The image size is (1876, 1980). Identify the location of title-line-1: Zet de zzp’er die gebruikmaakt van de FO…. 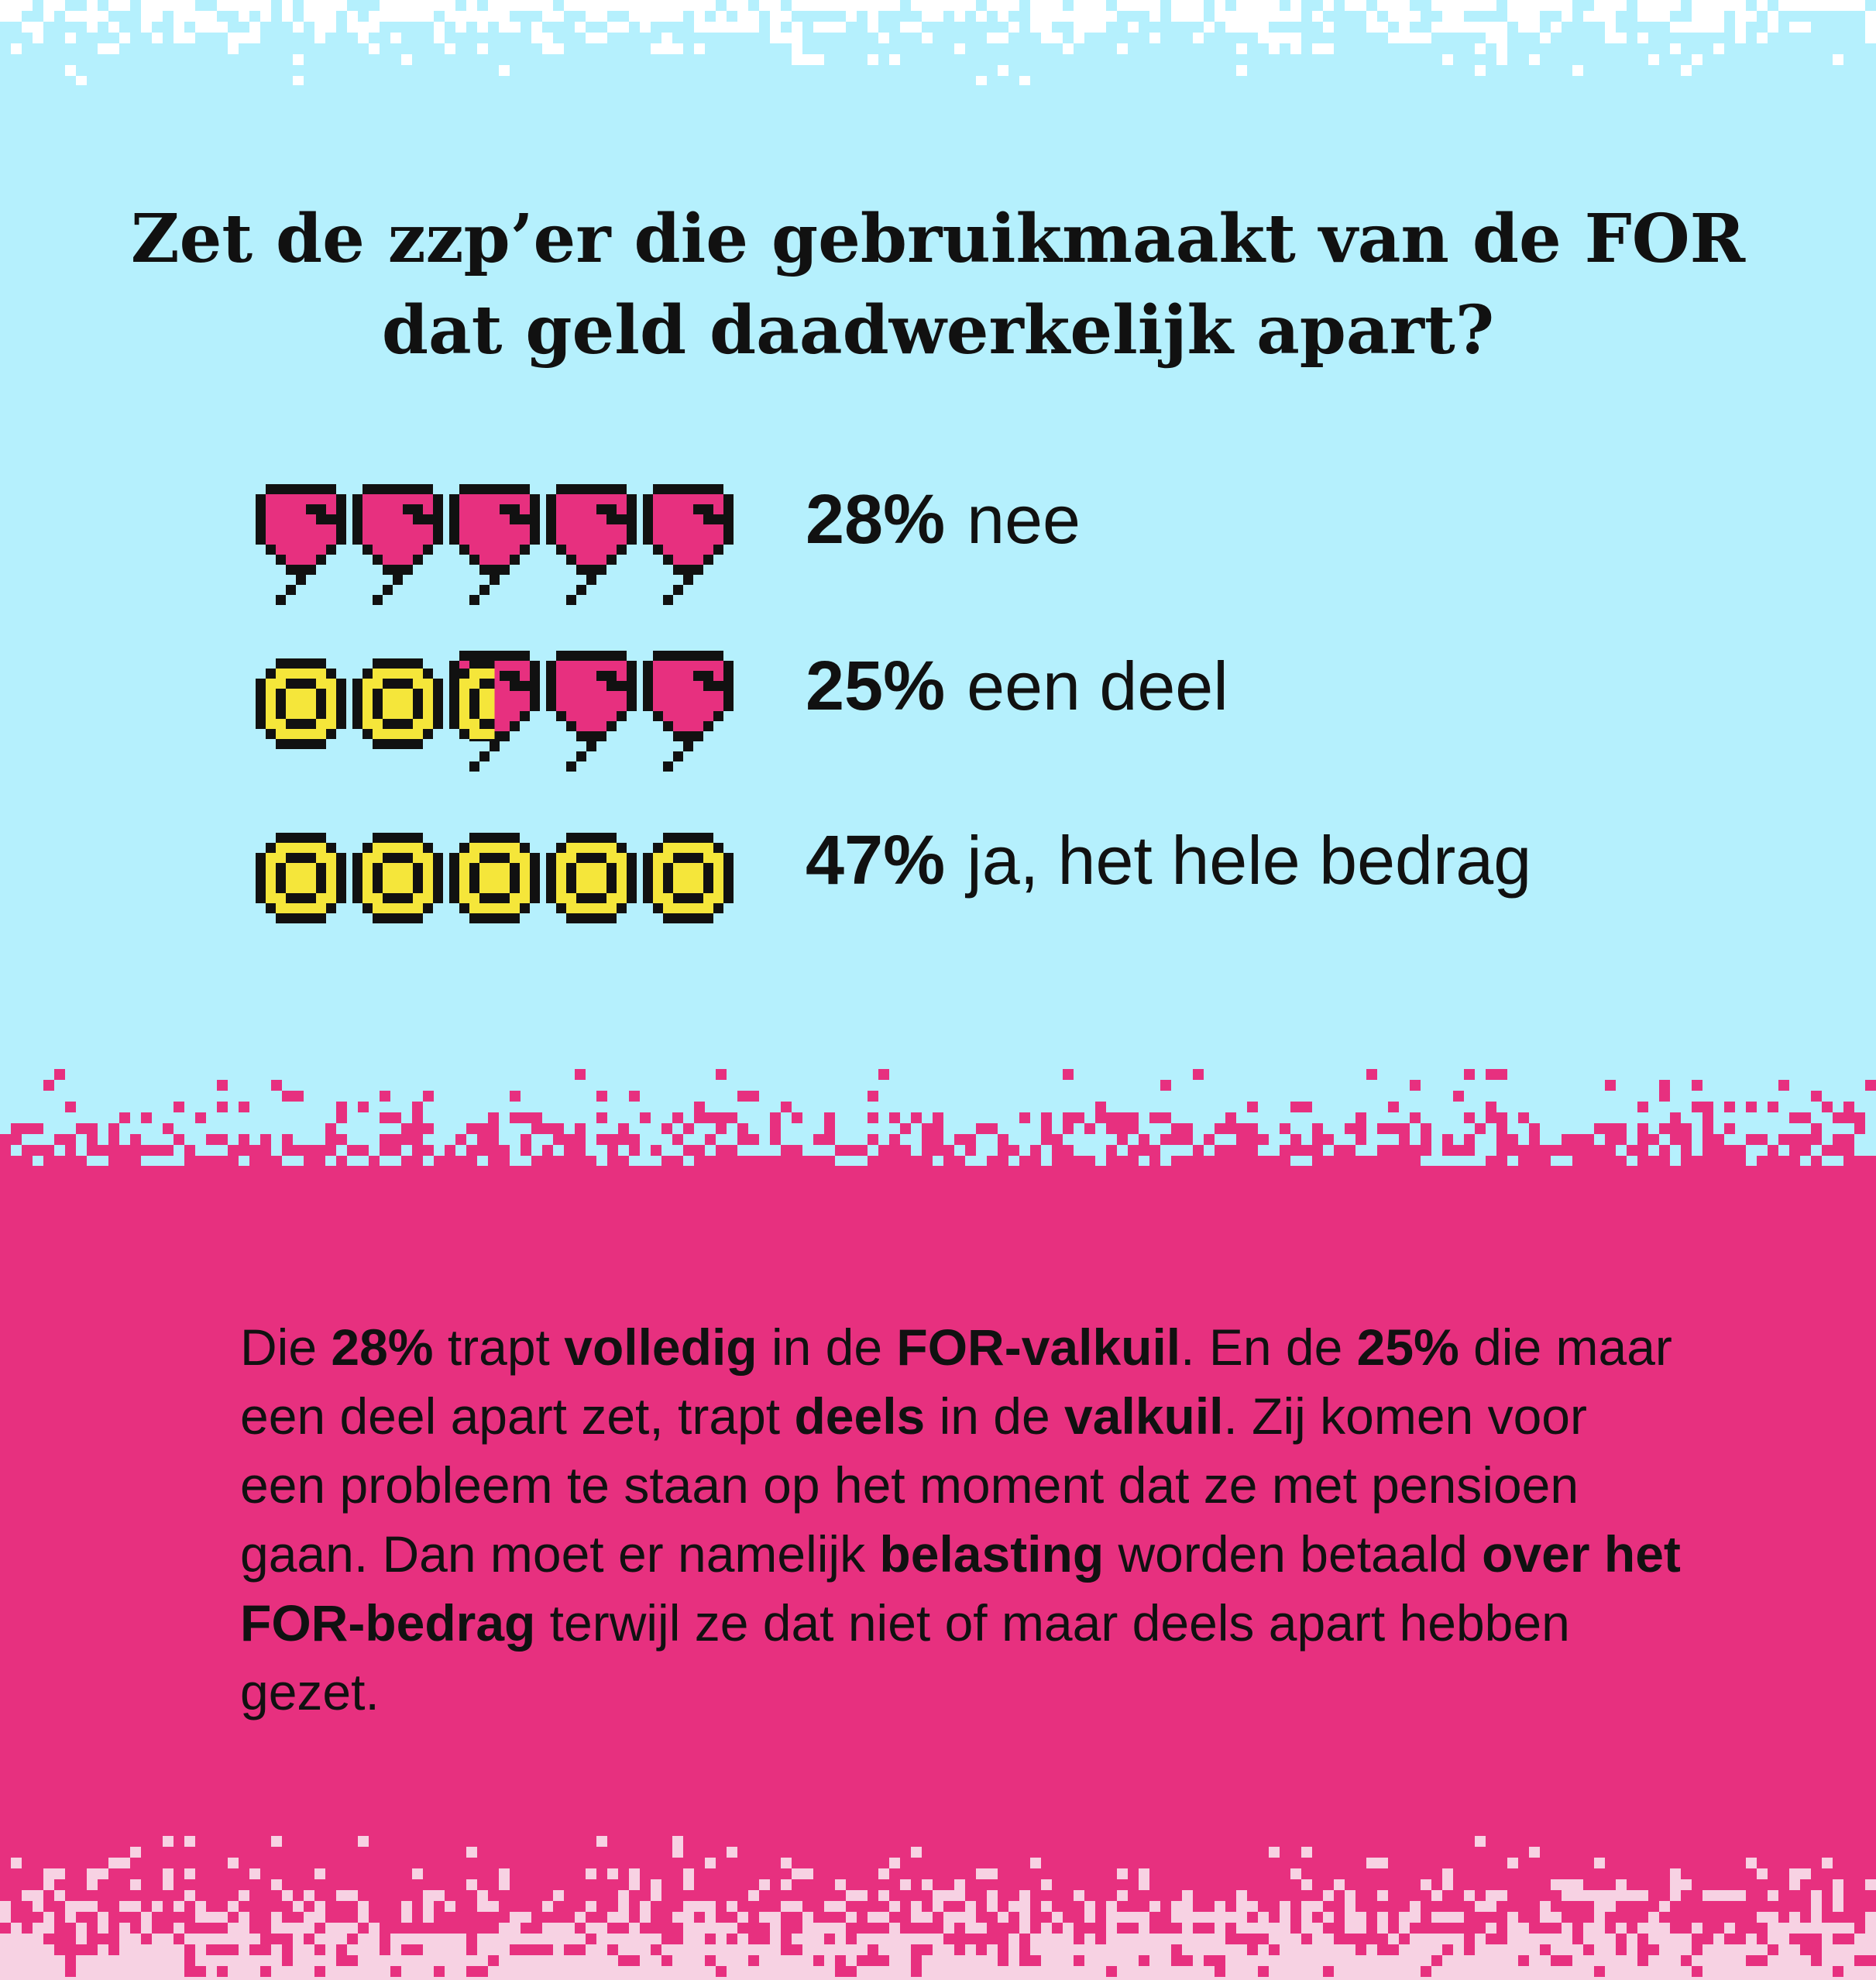
(938, 239).